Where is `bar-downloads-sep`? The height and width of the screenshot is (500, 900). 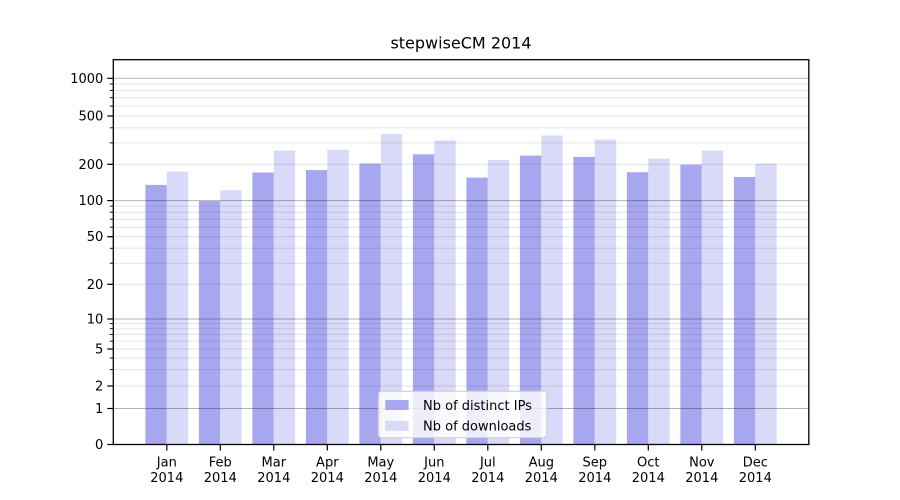 bar-downloads-sep is located at coordinates (605, 292).